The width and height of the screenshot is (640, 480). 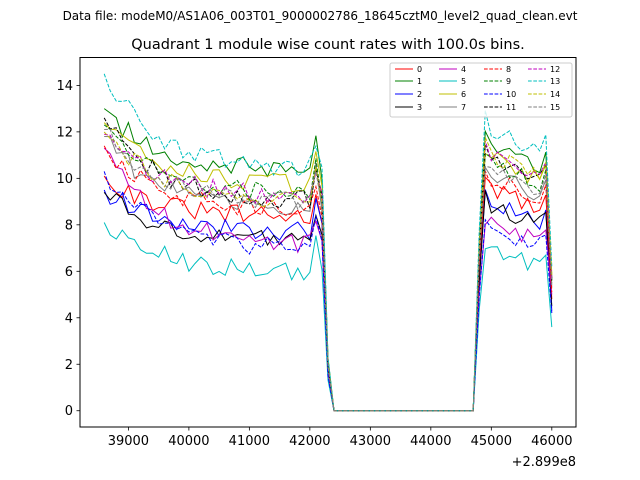 What do you see at coordinates (463, 81) in the screenshot?
I see `legend-label-5: 5` at bounding box center [463, 81].